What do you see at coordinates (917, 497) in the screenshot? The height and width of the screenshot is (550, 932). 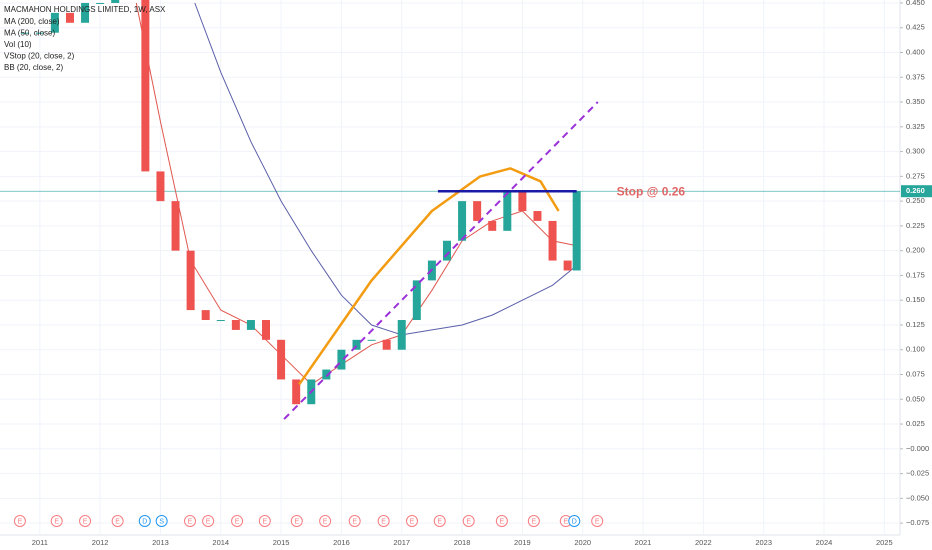 I see `y-tick-label: −0.050` at bounding box center [917, 497].